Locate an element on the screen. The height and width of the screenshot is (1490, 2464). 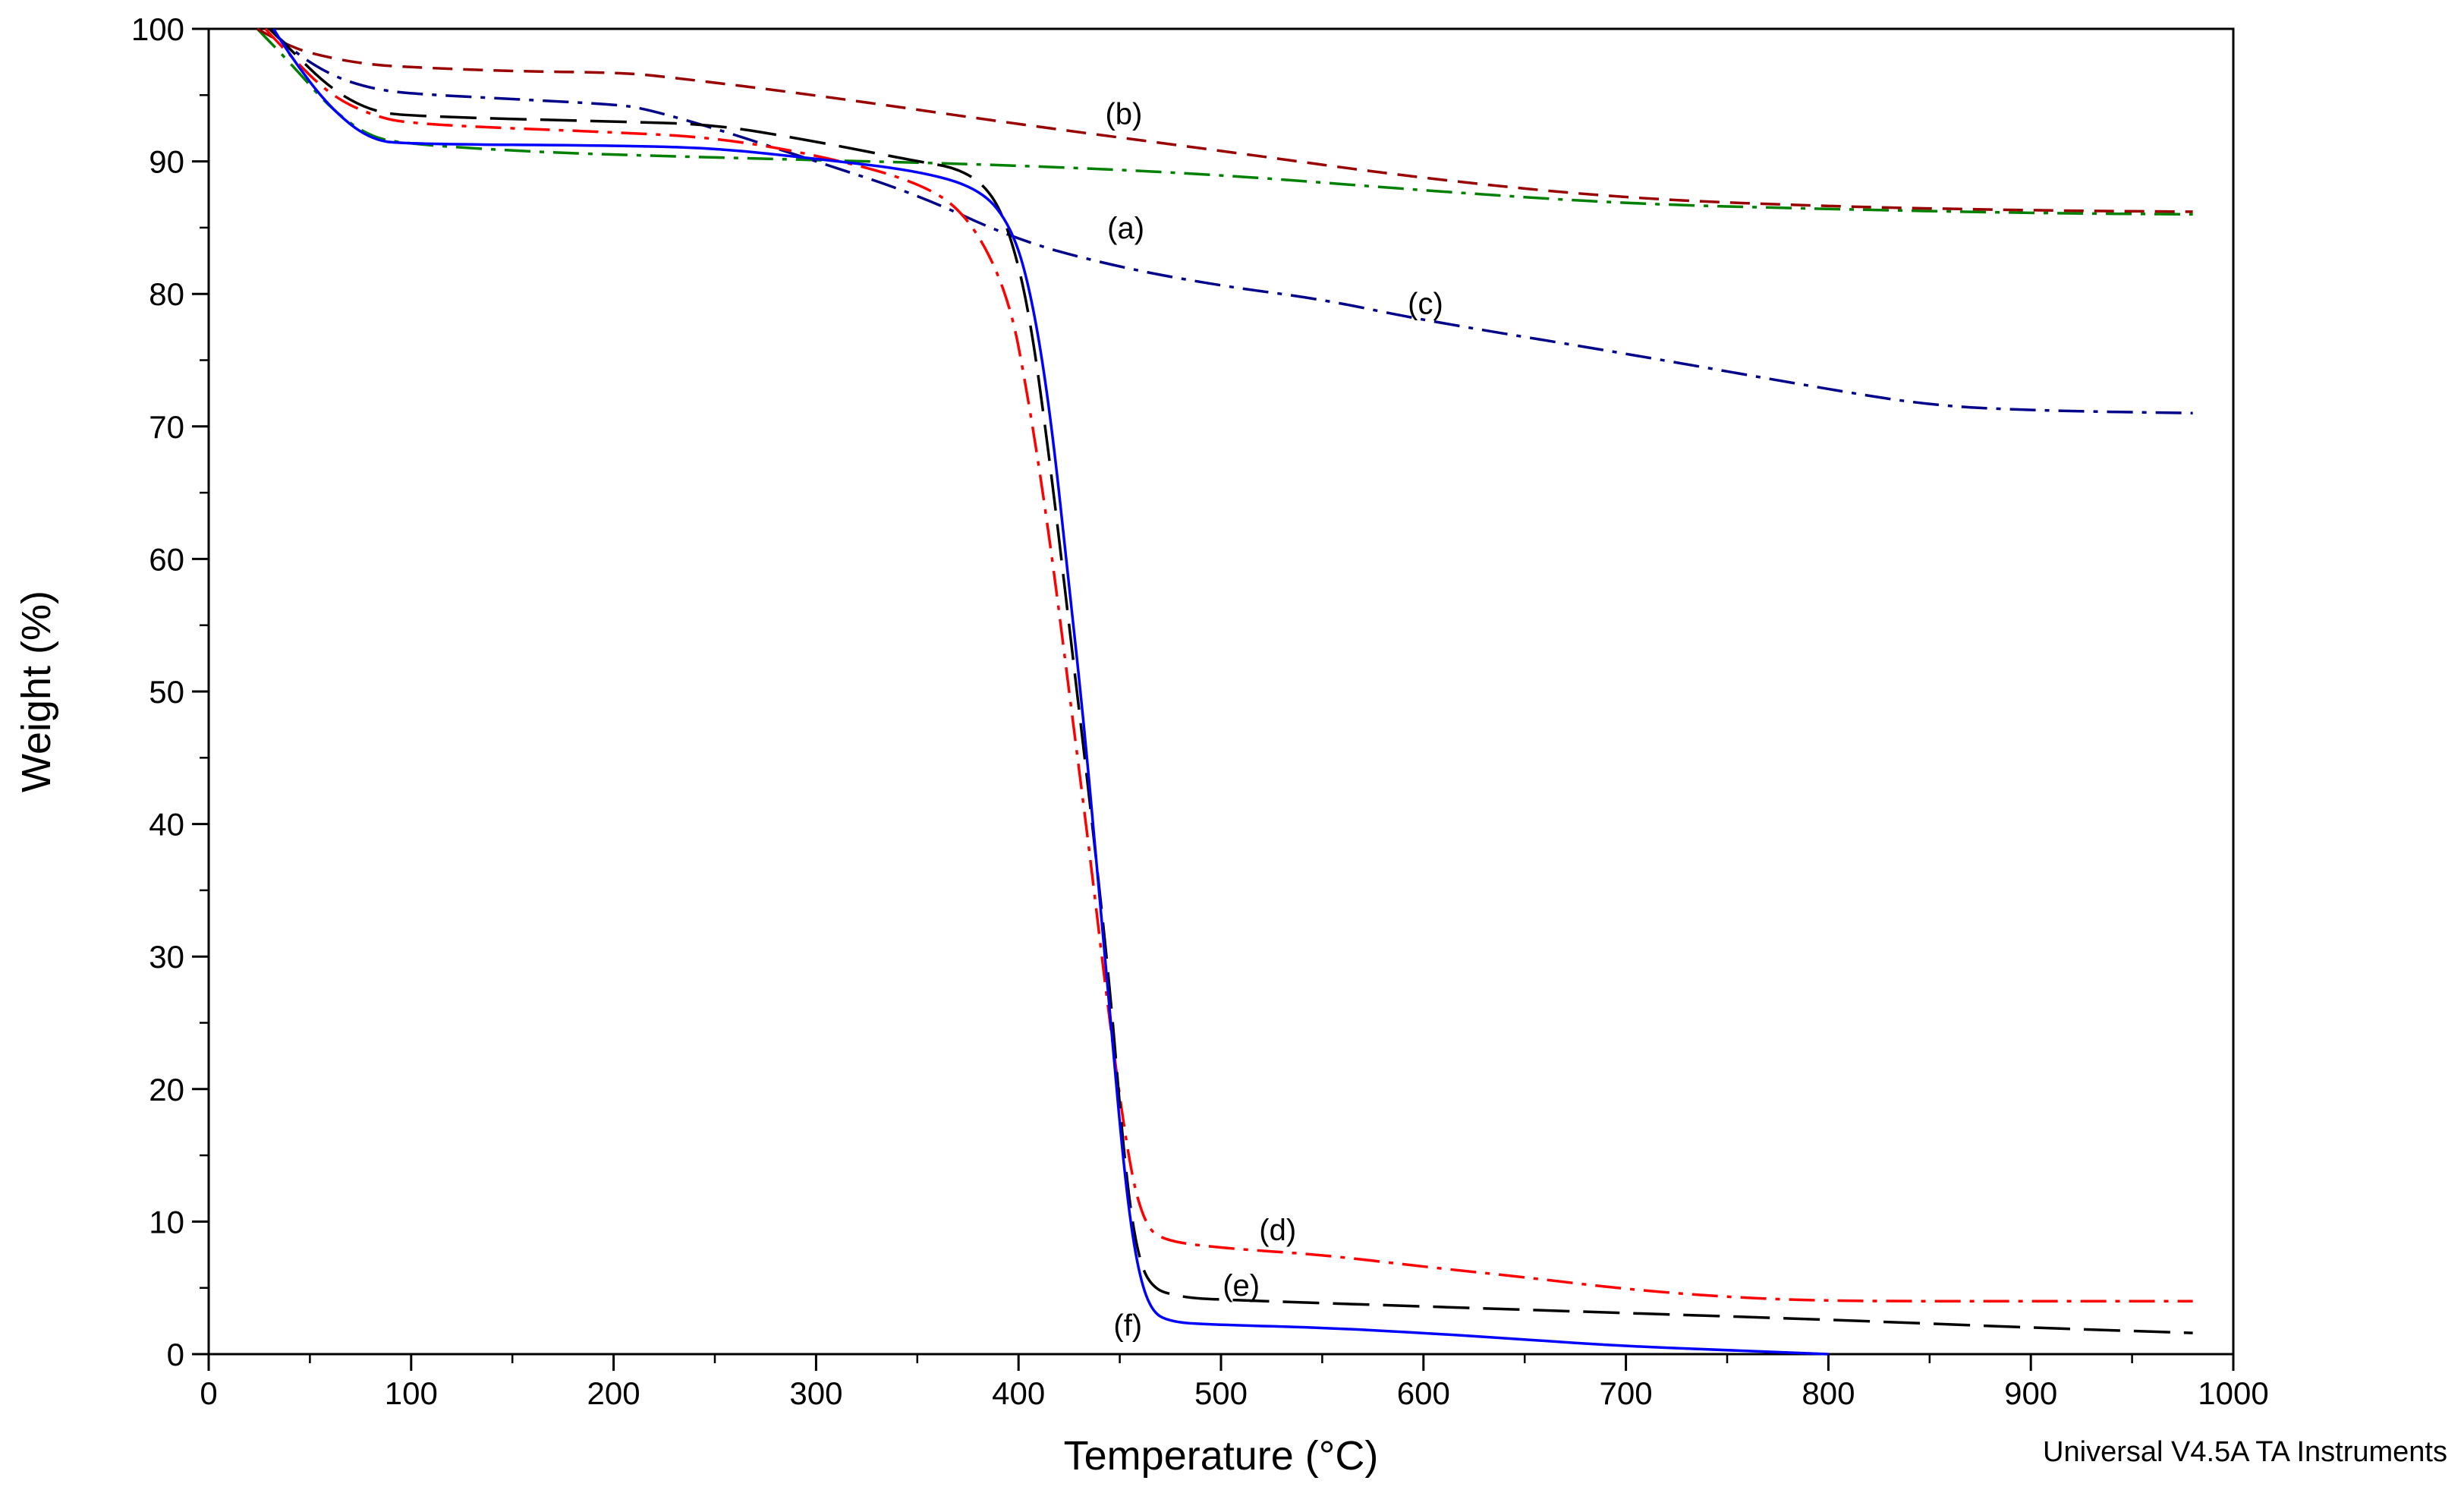
x-tick-label: 1000 is located at coordinates (2233, 1393).